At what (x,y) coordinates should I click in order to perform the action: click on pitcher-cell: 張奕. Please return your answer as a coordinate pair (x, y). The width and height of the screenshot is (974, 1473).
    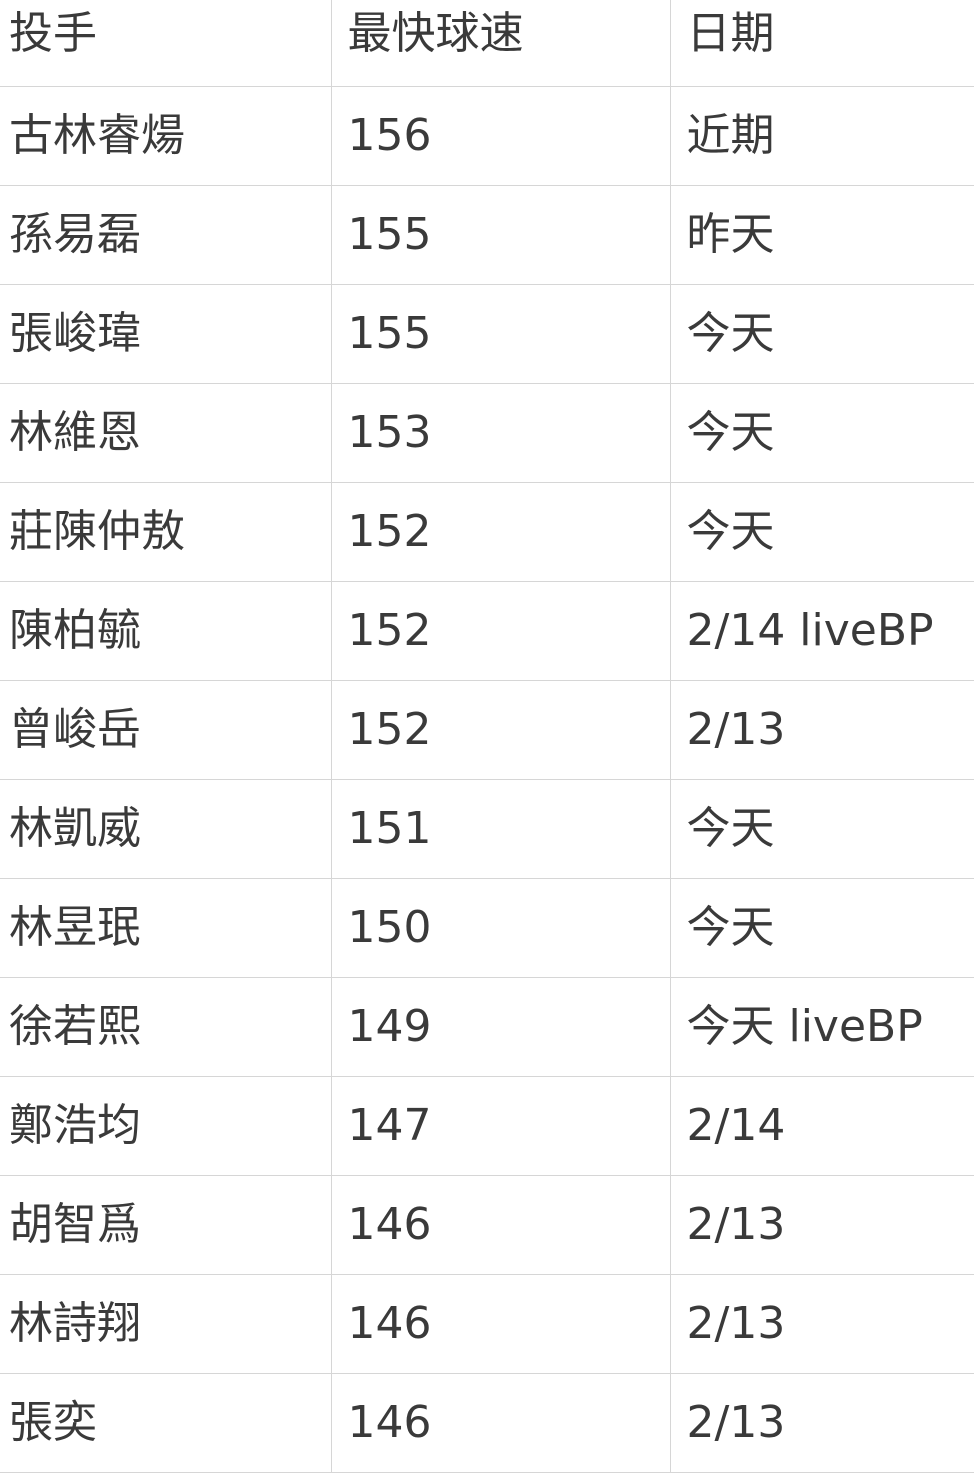
    Looking at the image, I should click on (166, 1423).